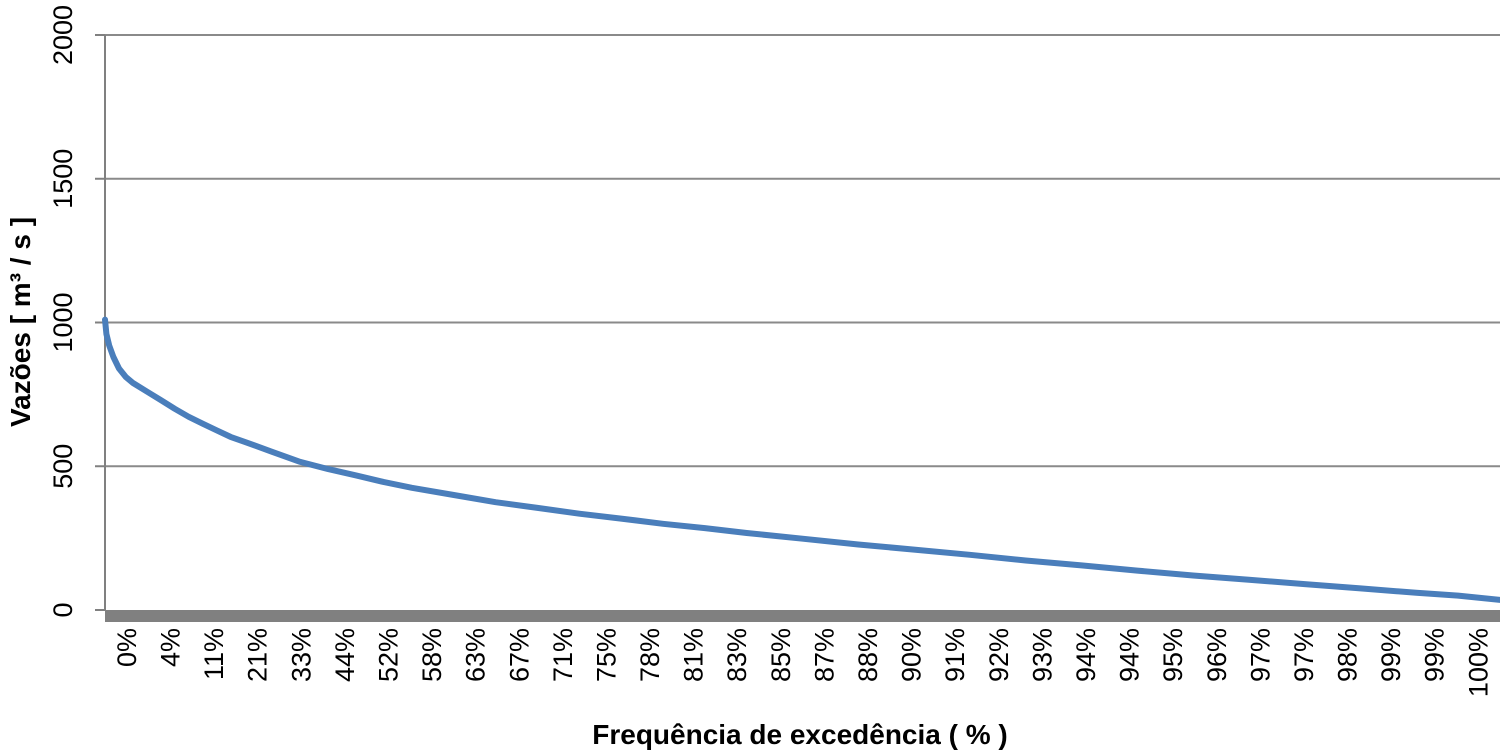 This screenshot has width=1500, height=751. What do you see at coordinates (476, 655) in the screenshot?
I see `x-tick-label: 63%` at bounding box center [476, 655].